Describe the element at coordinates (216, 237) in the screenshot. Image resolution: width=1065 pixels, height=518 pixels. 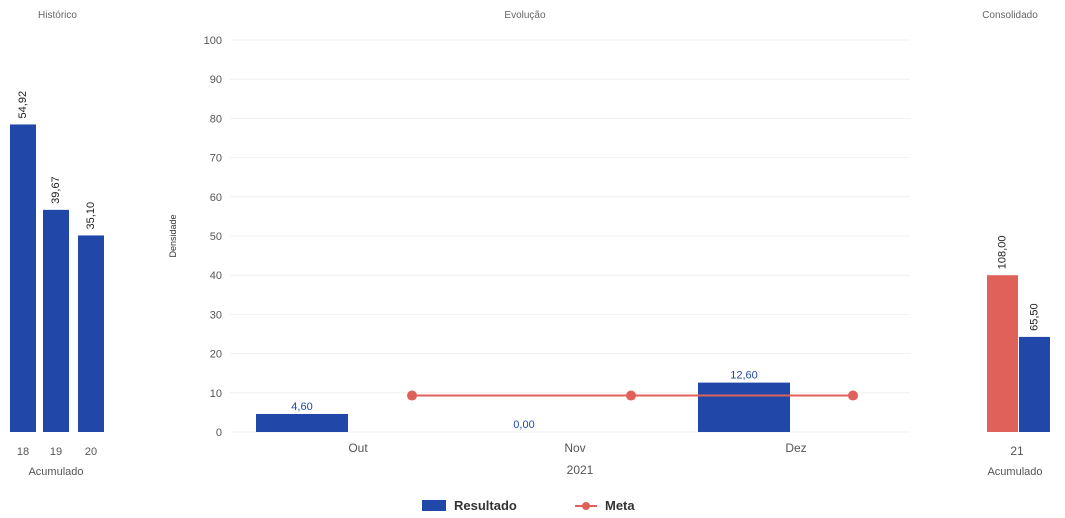
I see `evolucao-ytick-50: 50` at that location.